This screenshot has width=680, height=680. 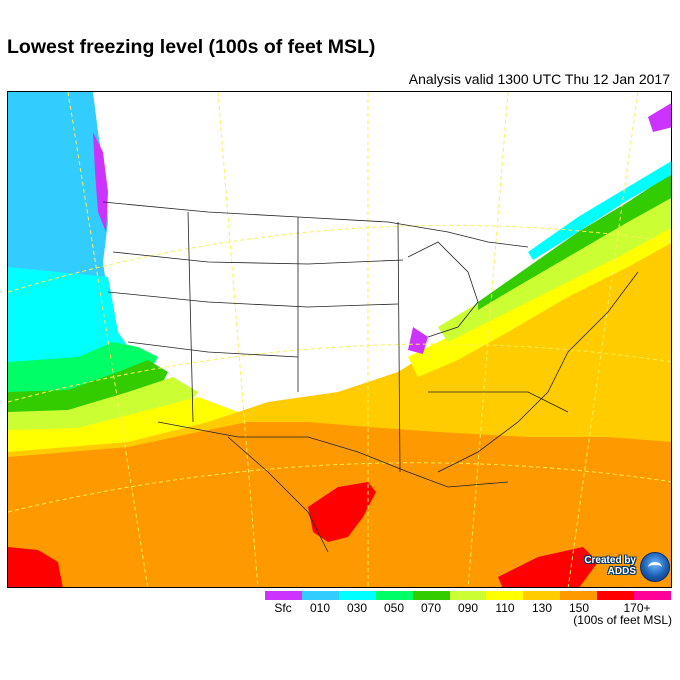 What do you see at coordinates (283, 608) in the screenshot?
I see `legend-label: Sfc` at bounding box center [283, 608].